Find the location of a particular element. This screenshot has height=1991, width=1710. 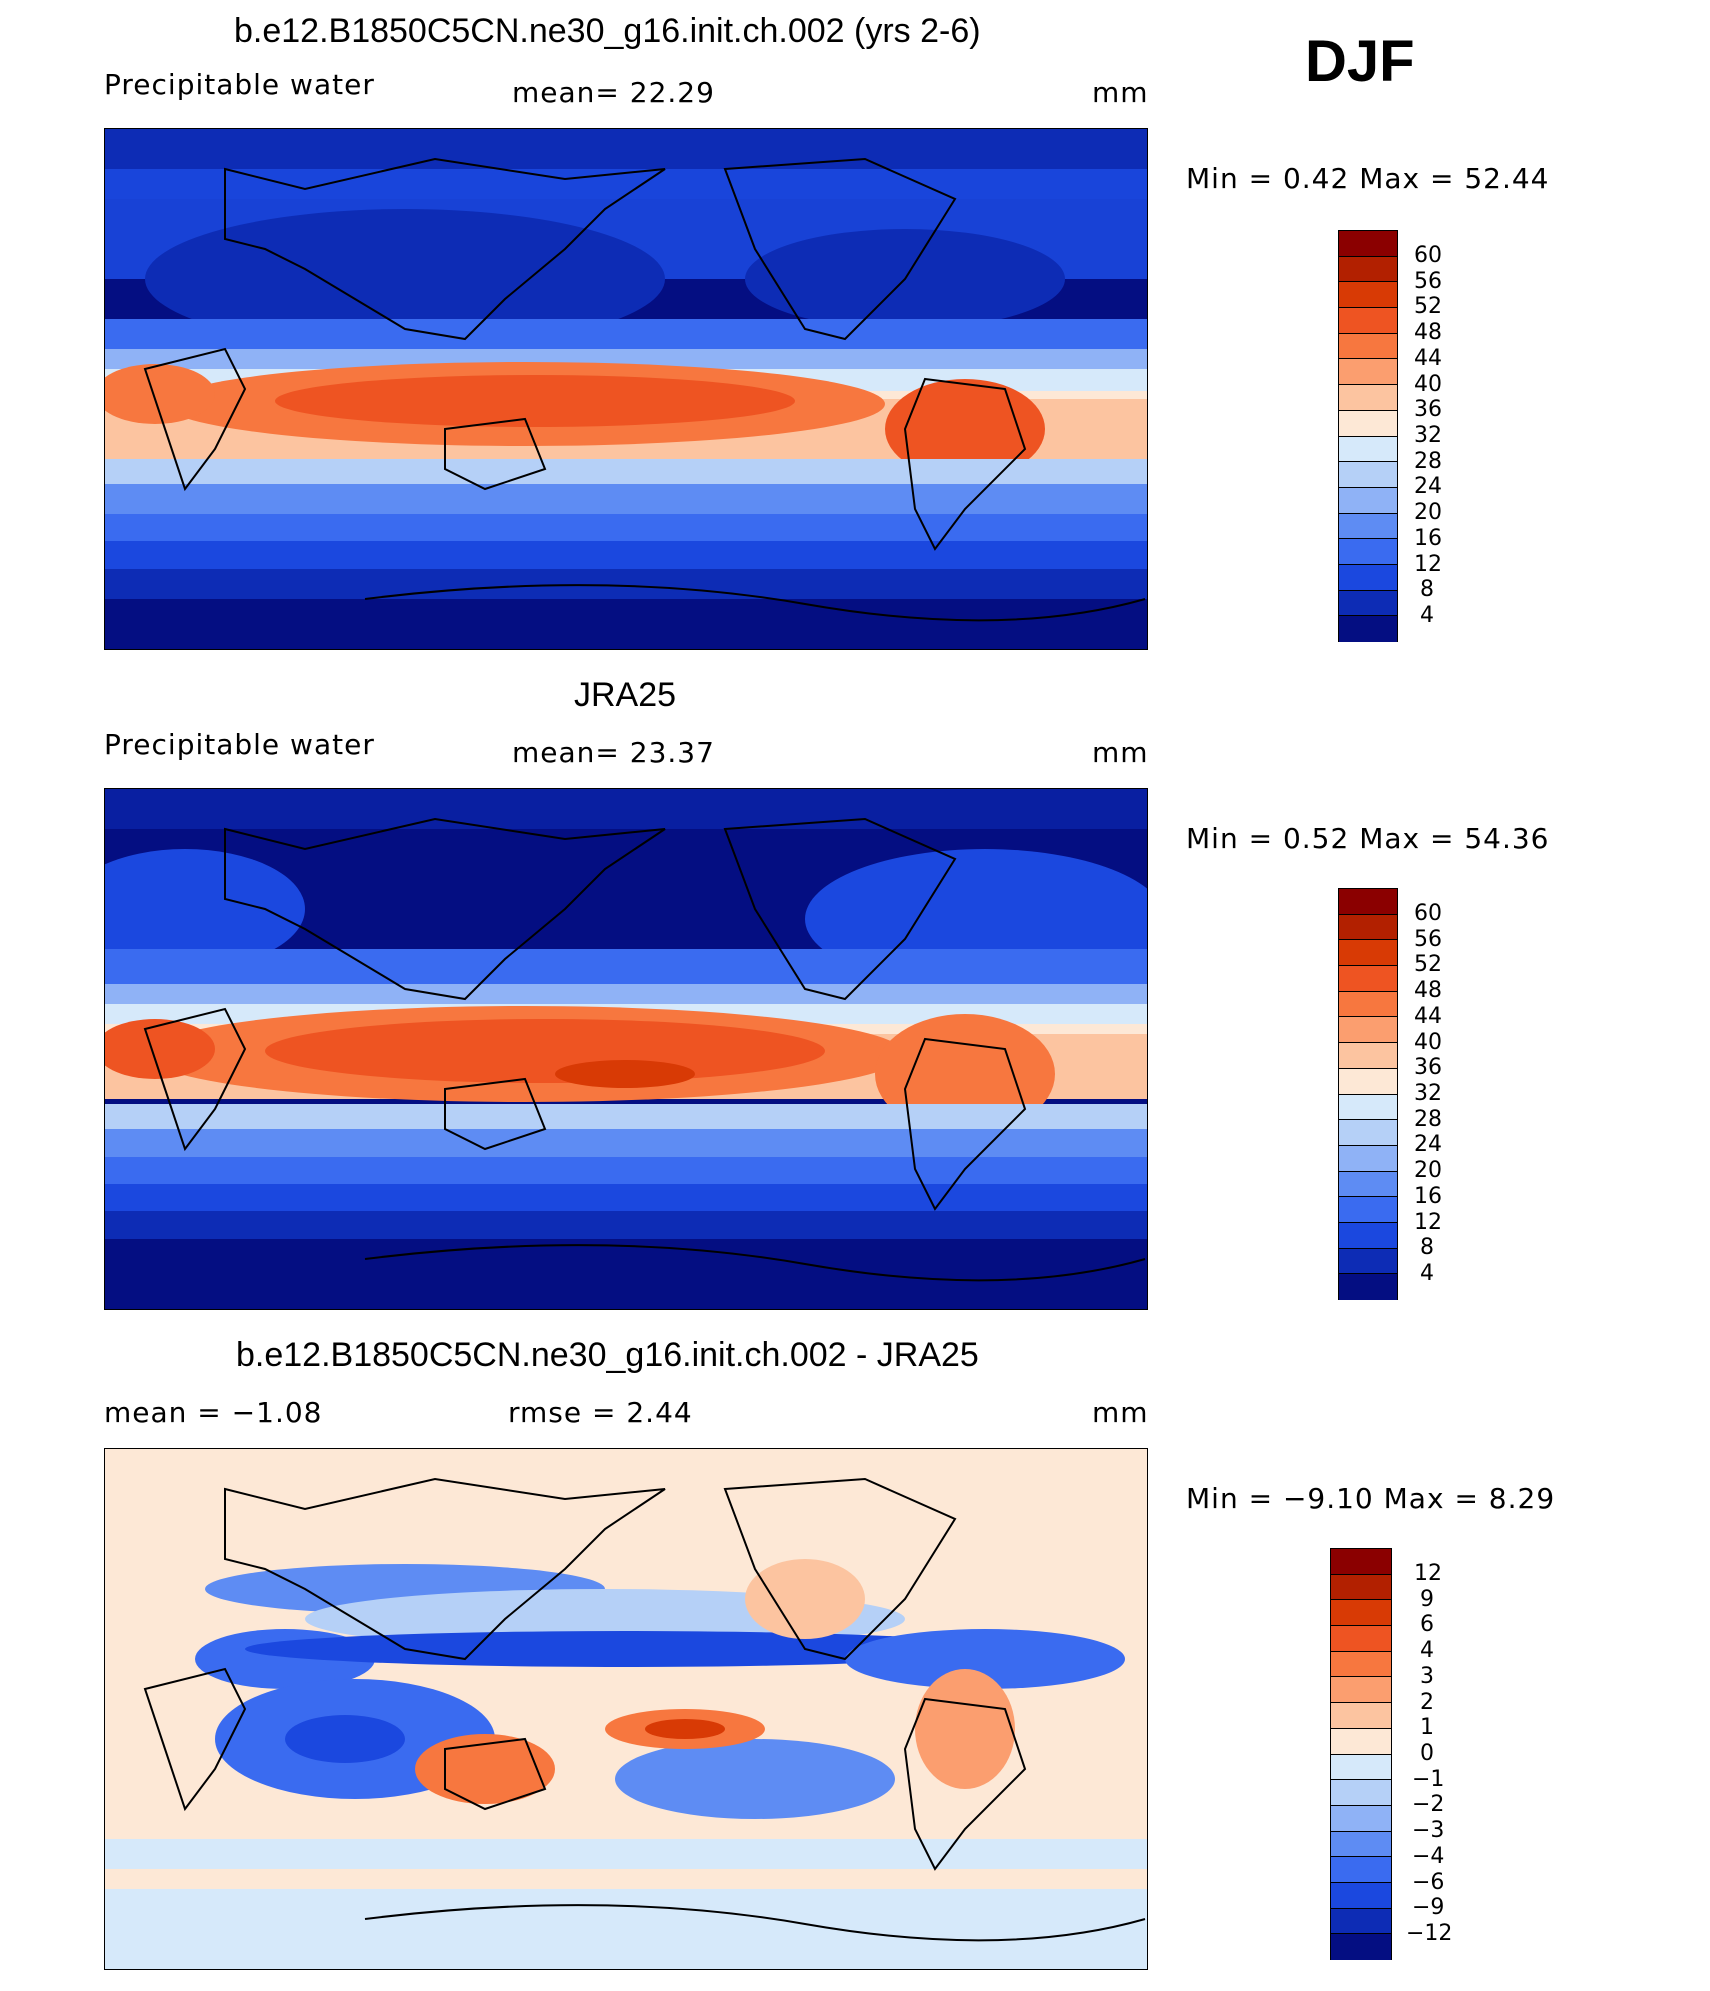

panel2-colorbar is located at coordinates (1368, 1094).